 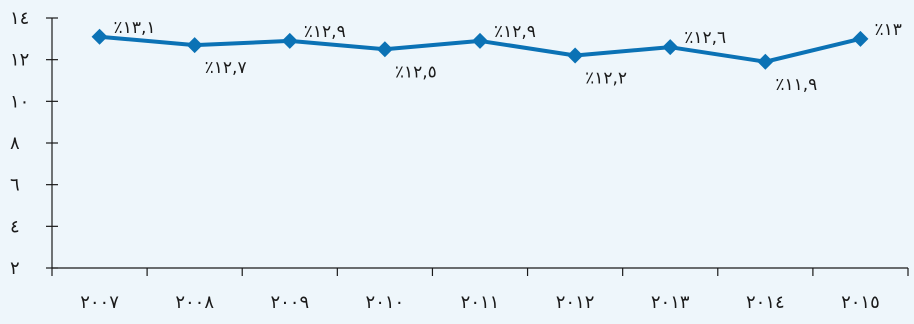 I want to click on x-tick-label: ٢٠١٠, so click(x=385, y=302).